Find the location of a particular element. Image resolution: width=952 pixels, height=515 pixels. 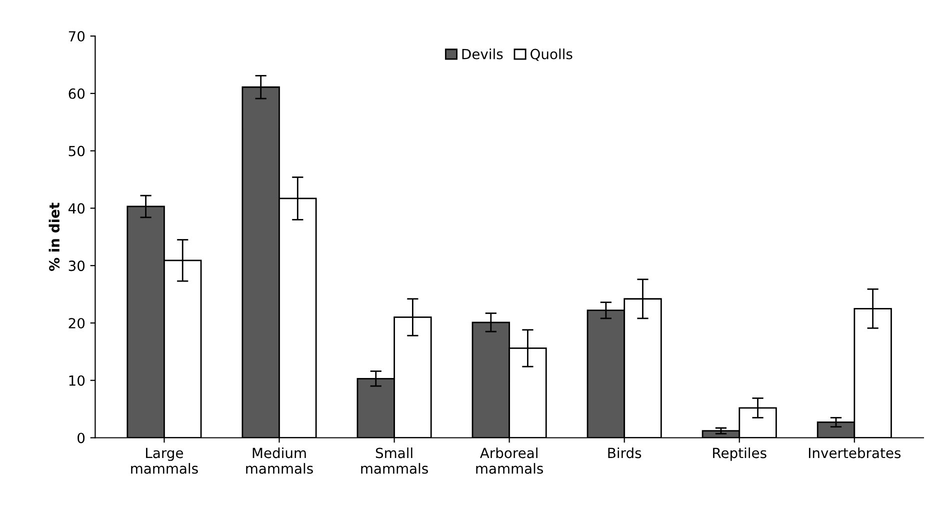

y-tick-label: 50 is located at coordinates (76, 151).